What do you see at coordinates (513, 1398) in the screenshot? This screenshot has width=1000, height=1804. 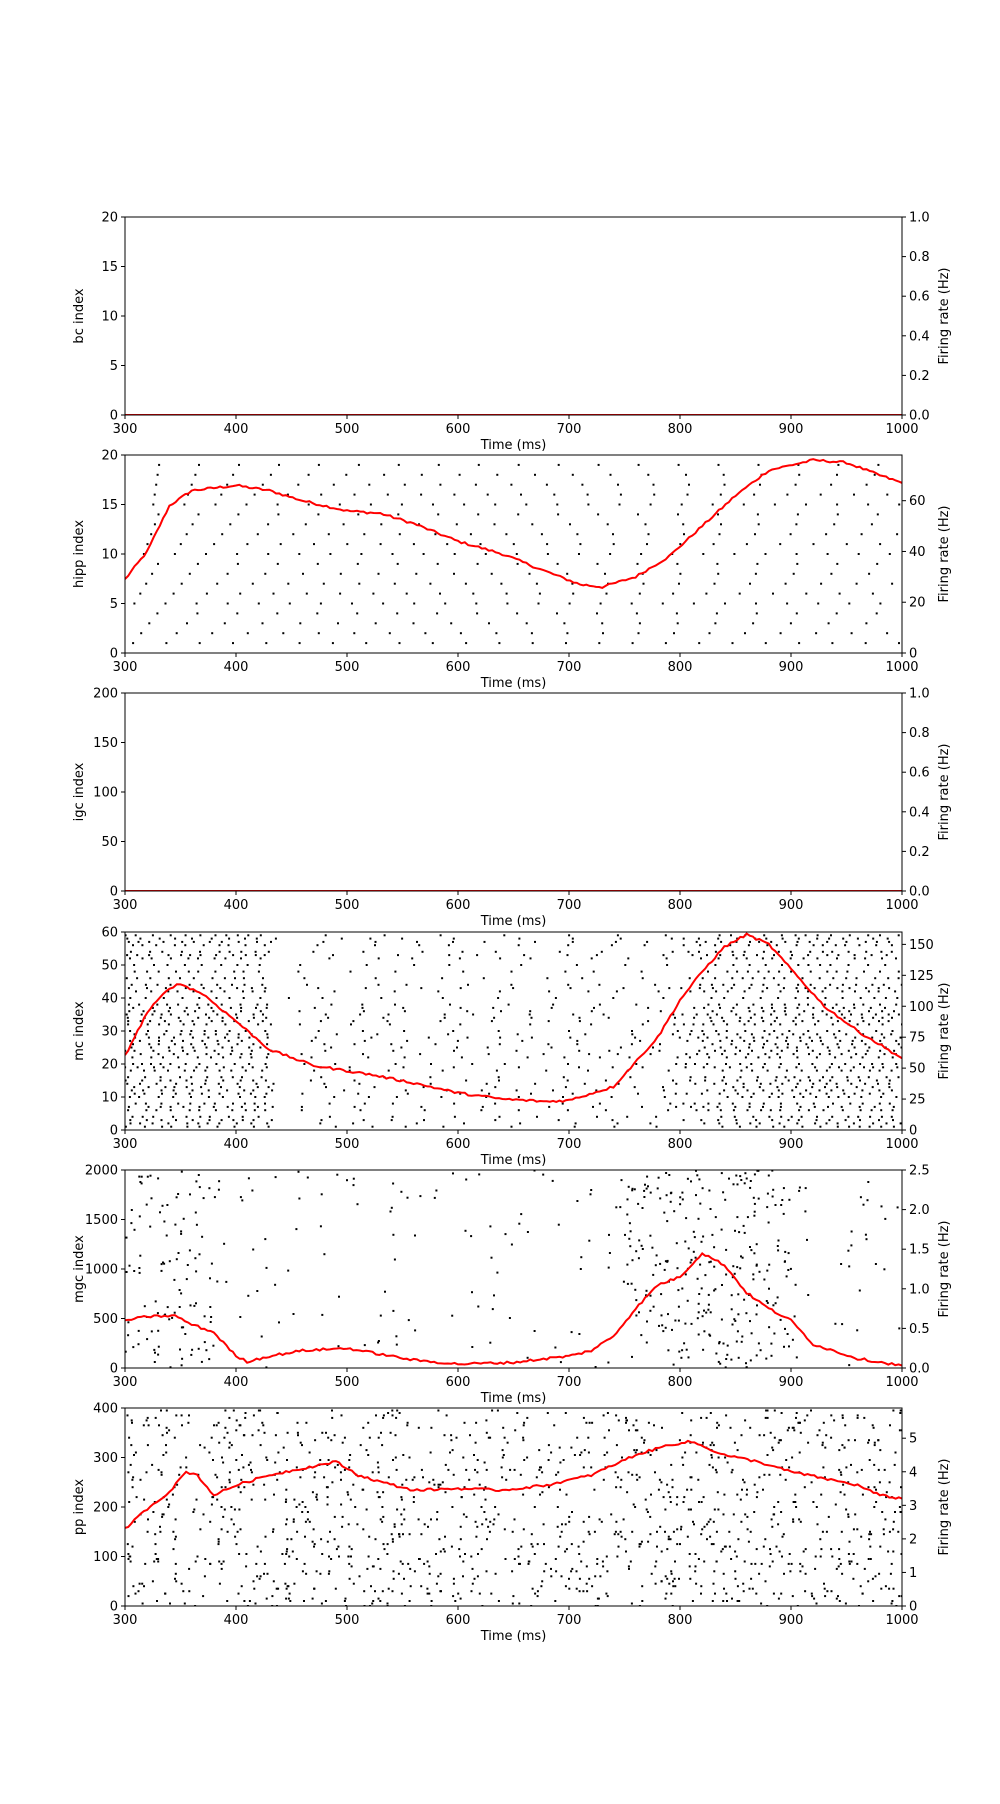 I see `x-axis-label: Time (ms)` at bounding box center [513, 1398].